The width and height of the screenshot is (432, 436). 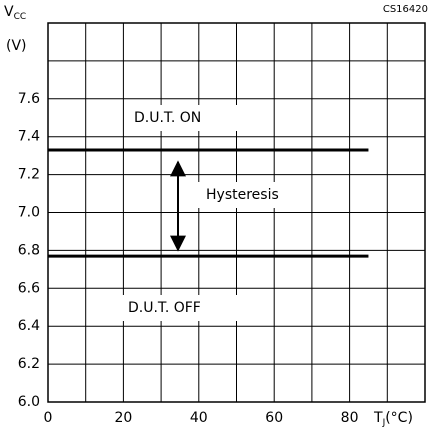 I want to click on y-tick-label: 6.0, so click(x=29, y=402).